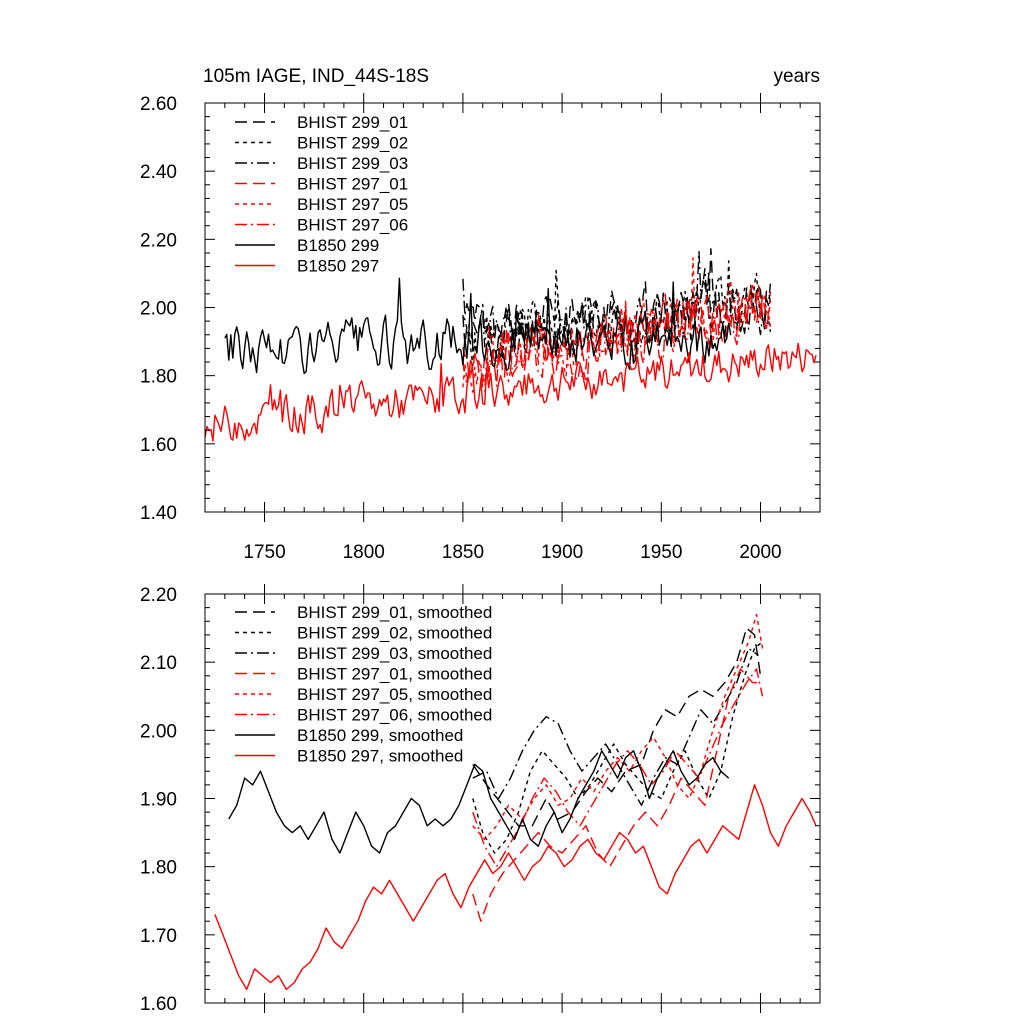  What do you see at coordinates (797, 76) in the screenshot?
I see `chart-right-title: years` at bounding box center [797, 76].